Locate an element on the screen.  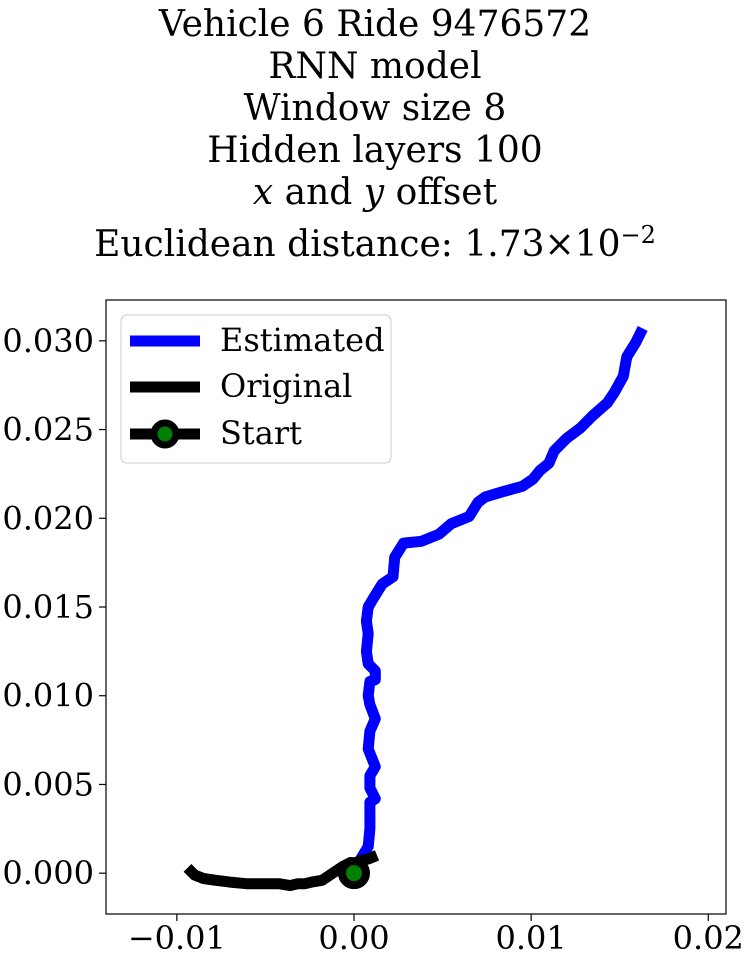
title-line-window: Window size 8 is located at coordinates (375, 108).